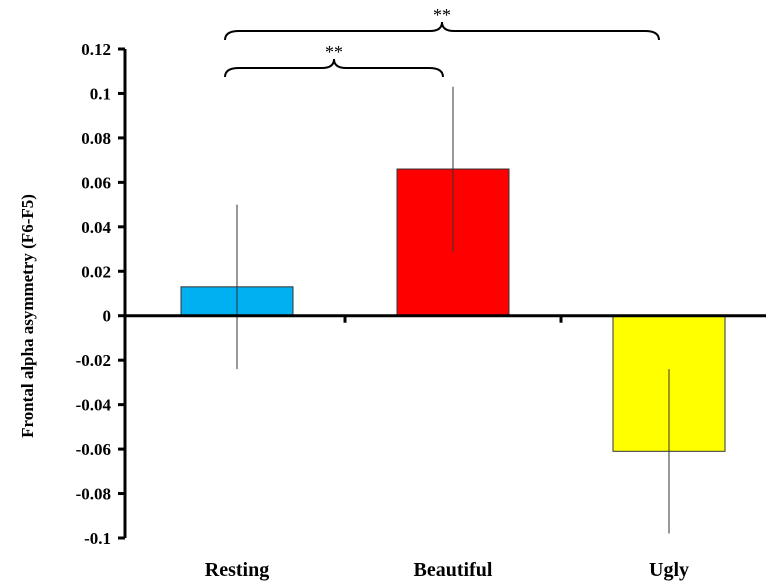  I want to click on y-tick-label: 0.04, so click(96, 227).